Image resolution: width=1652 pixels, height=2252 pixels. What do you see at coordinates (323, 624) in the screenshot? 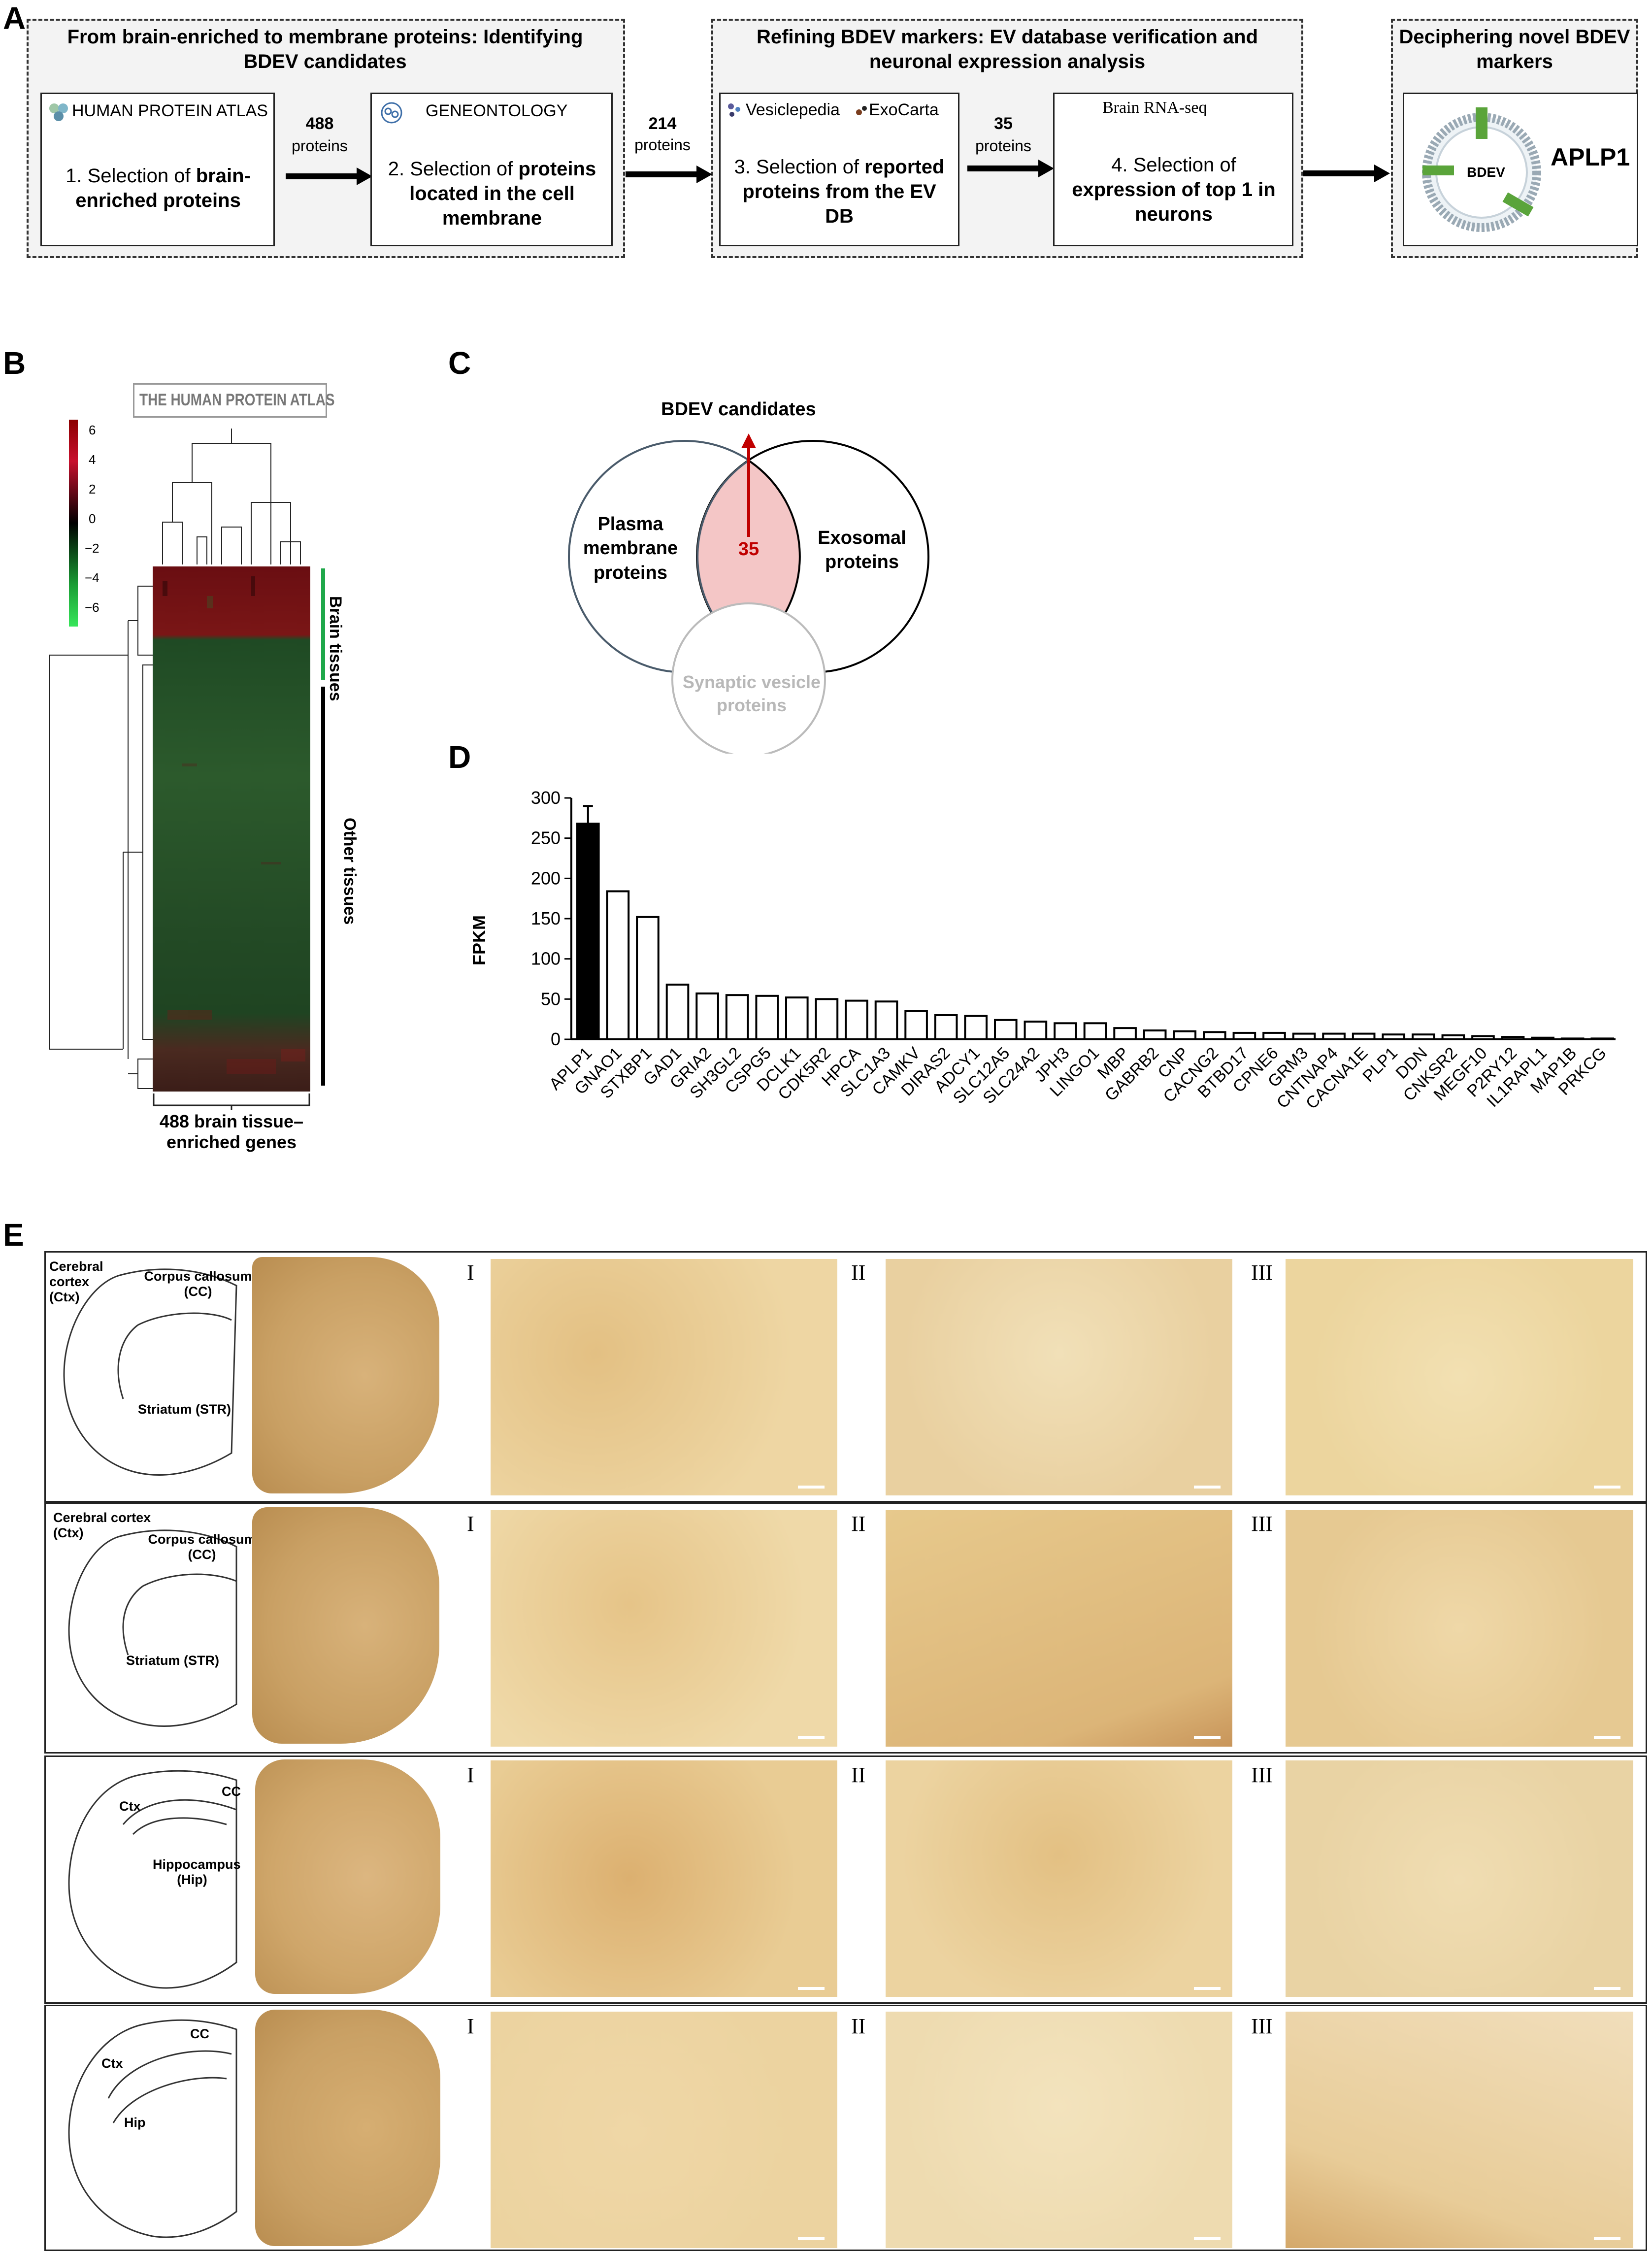
I see `brain-tissues-bar` at bounding box center [323, 624].